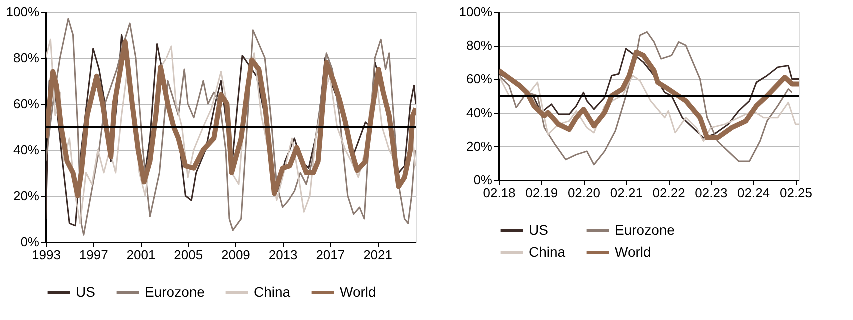 The height and width of the screenshot is (320, 853). Describe the element at coordinates (235, 255) in the screenshot. I see `x-tick-label: 2009` at that location.